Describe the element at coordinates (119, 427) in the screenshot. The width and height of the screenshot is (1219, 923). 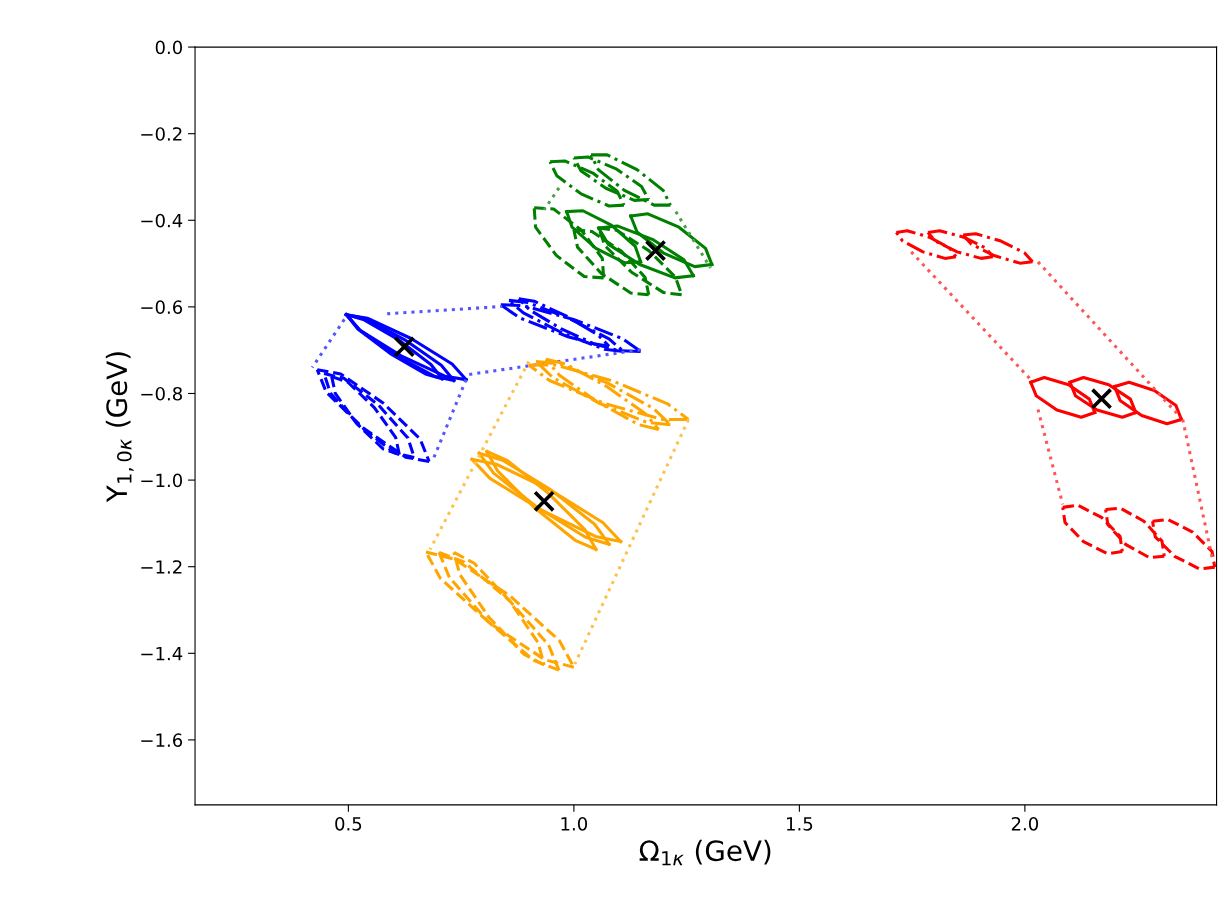
I see `y-axis-title: Y$_{1,0κ}$ (GeV)` at that location.